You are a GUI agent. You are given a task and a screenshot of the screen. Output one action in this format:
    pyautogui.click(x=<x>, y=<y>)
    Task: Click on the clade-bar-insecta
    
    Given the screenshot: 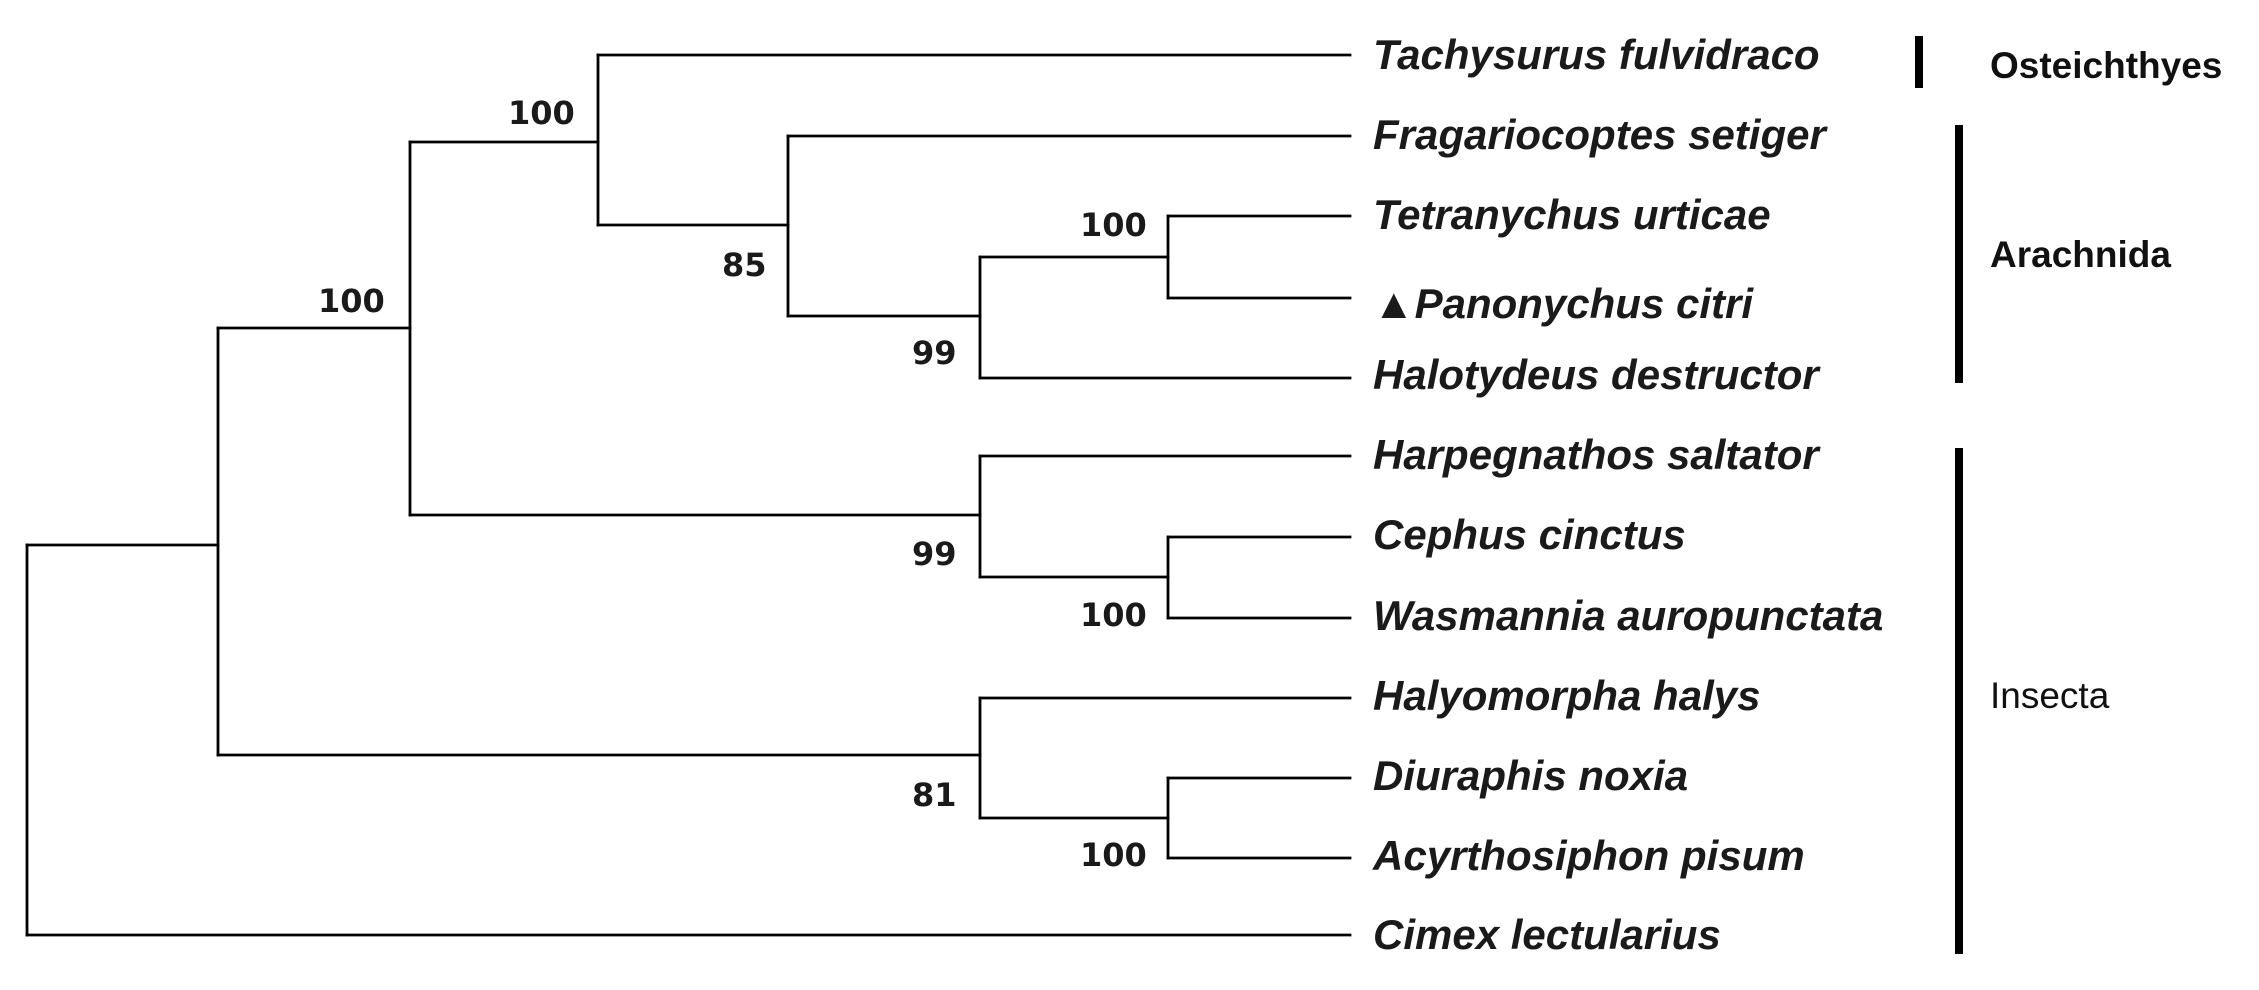 What is the action you would take?
    pyautogui.click(x=1959, y=701)
    